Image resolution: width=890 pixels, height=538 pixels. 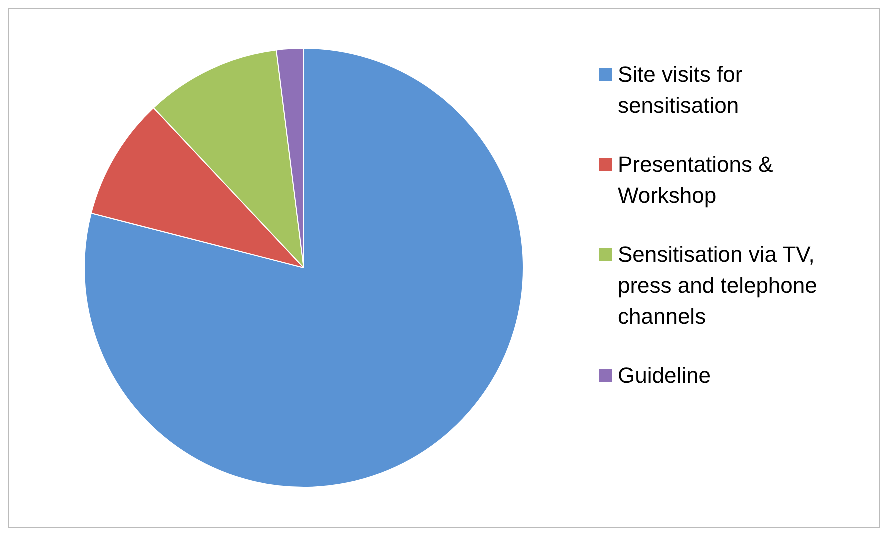 I want to click on legend-label: Sensitisation via TV, press and telephone channels, so click(x=718, y=286).